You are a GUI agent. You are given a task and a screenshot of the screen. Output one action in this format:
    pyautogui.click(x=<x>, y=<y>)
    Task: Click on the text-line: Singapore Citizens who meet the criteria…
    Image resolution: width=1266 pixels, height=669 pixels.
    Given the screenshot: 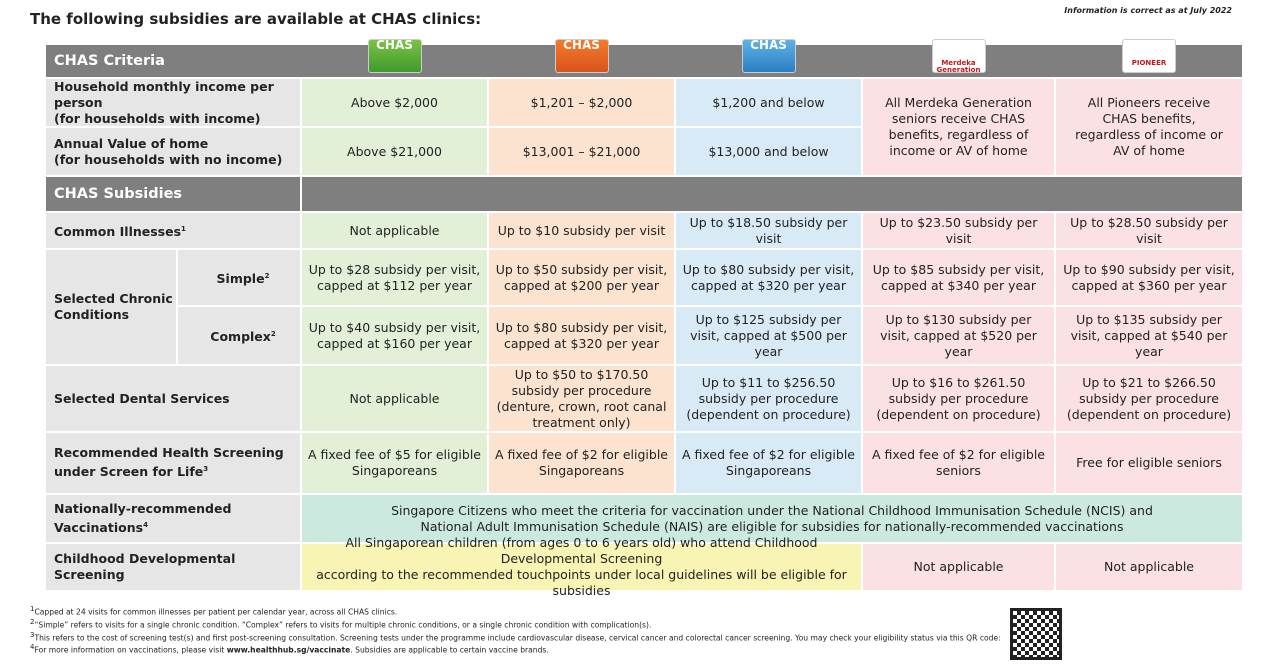 What is the action you would take?
    pyautogui.click(x=772, y=510)
    